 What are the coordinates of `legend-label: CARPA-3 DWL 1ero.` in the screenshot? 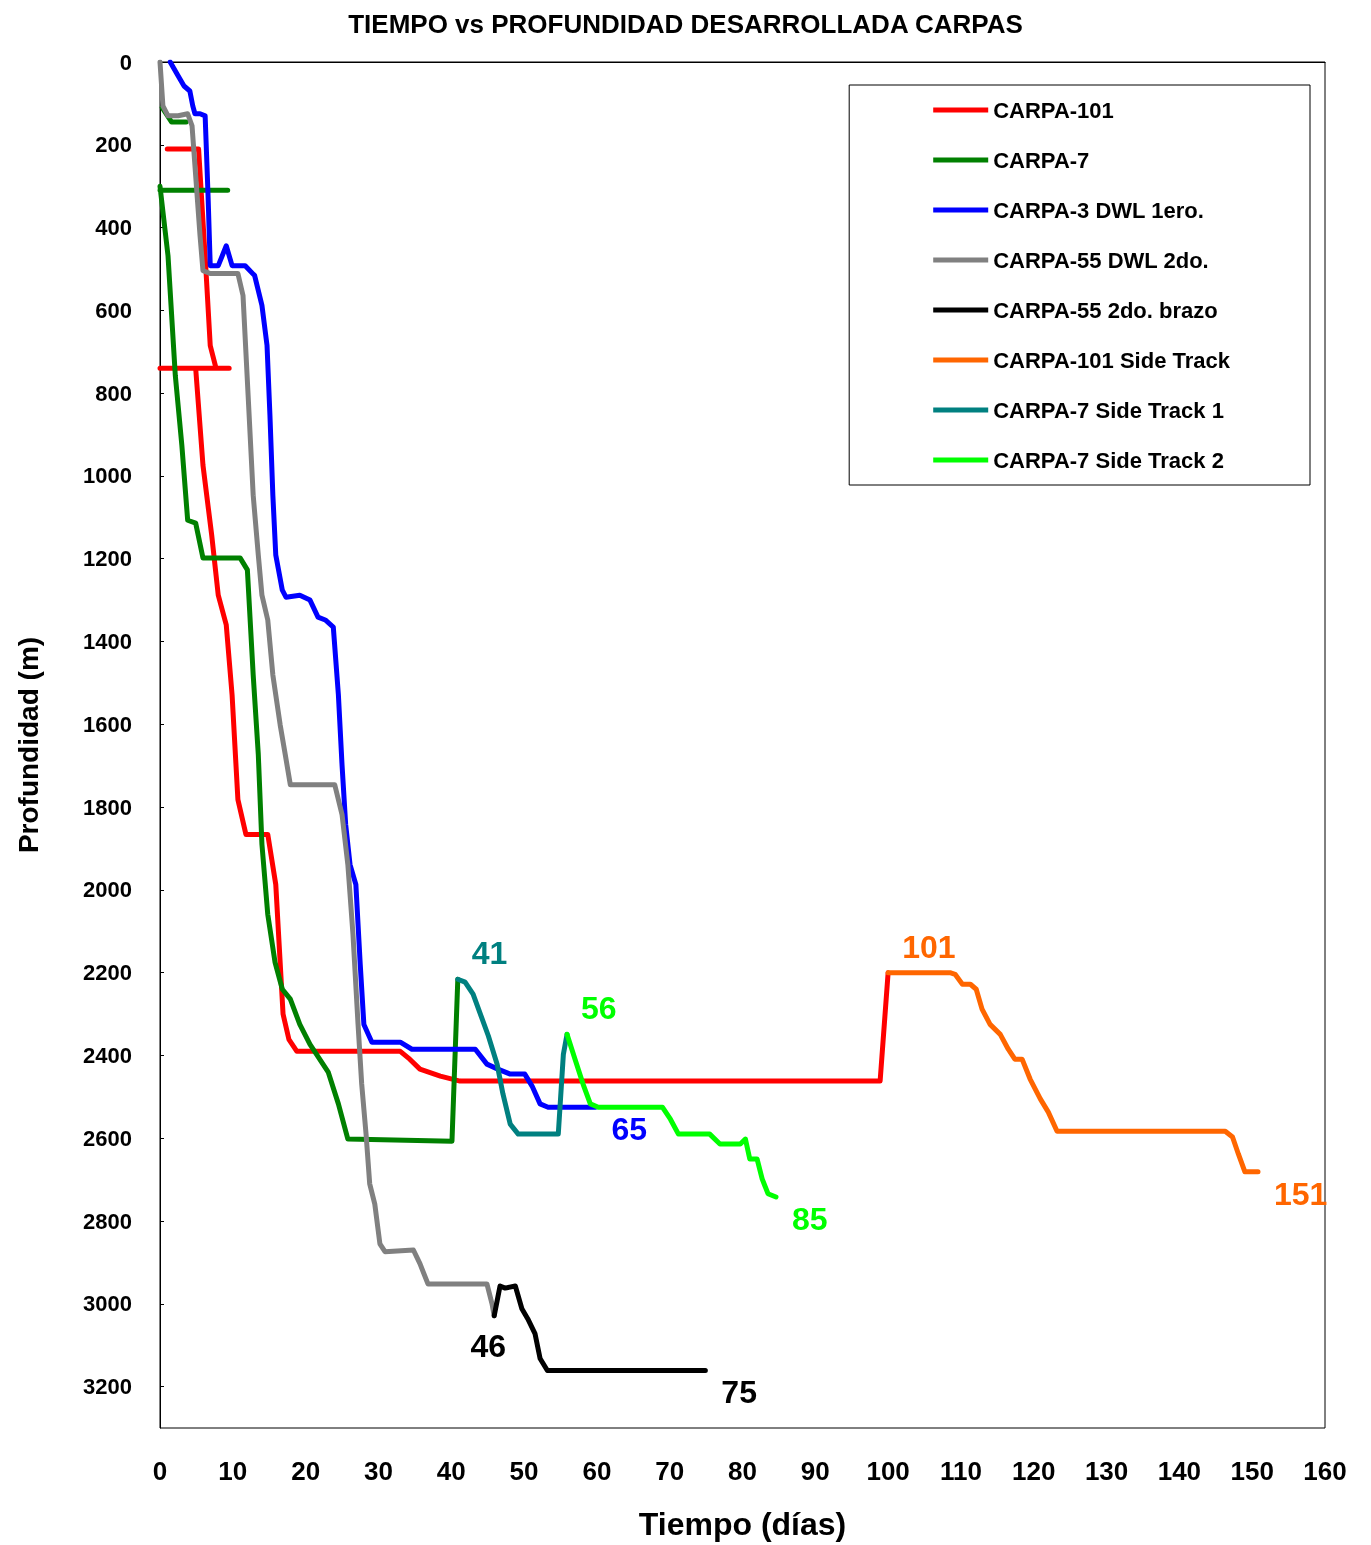 It's located at (1098, 210).